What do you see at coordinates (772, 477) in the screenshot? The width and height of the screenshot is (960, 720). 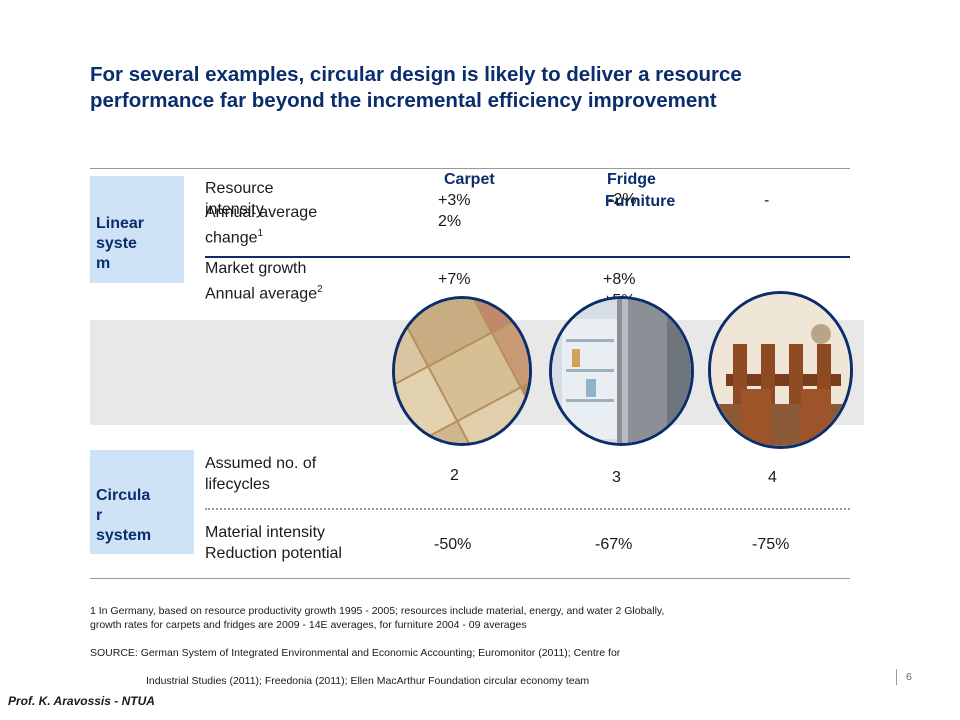 I see `furniture-lifecycles: 4` at bounding box center [772, 477].